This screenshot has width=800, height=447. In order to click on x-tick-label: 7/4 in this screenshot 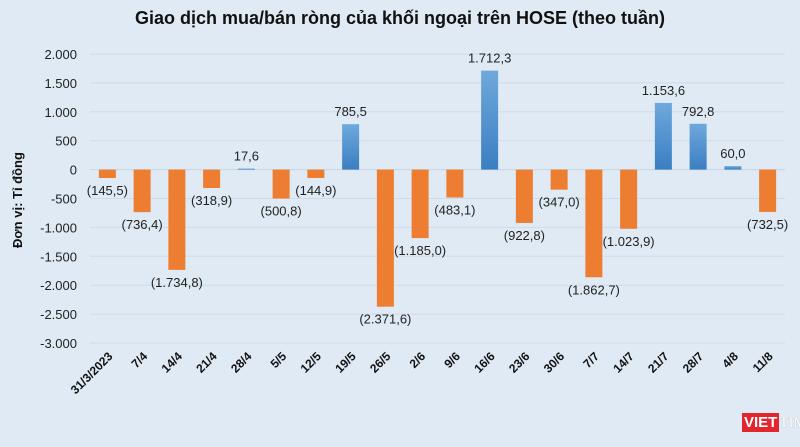, I will do `click(140, 360)`.